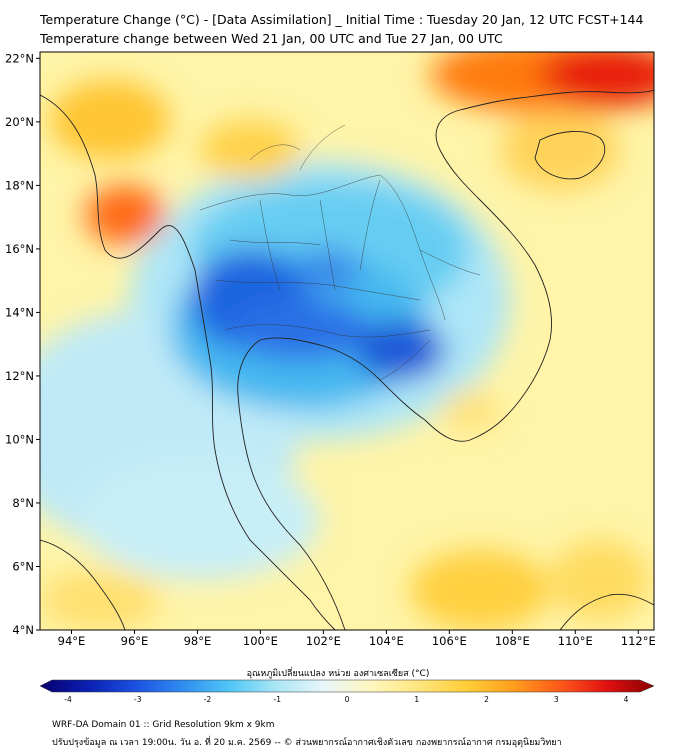 This screenshot has height=756, width=676. I want to click on lat-tick-label: 10°N, so click(19, 439).